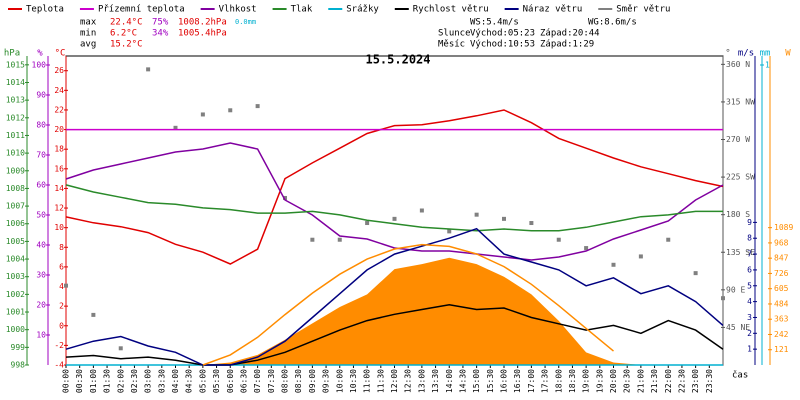 The height and width of the screenshot is (400, 800). What do you see at coordinates (408, 381) in the screenshot?
I see `x-tick-label: 12:30` at bounding box center [408, 381].